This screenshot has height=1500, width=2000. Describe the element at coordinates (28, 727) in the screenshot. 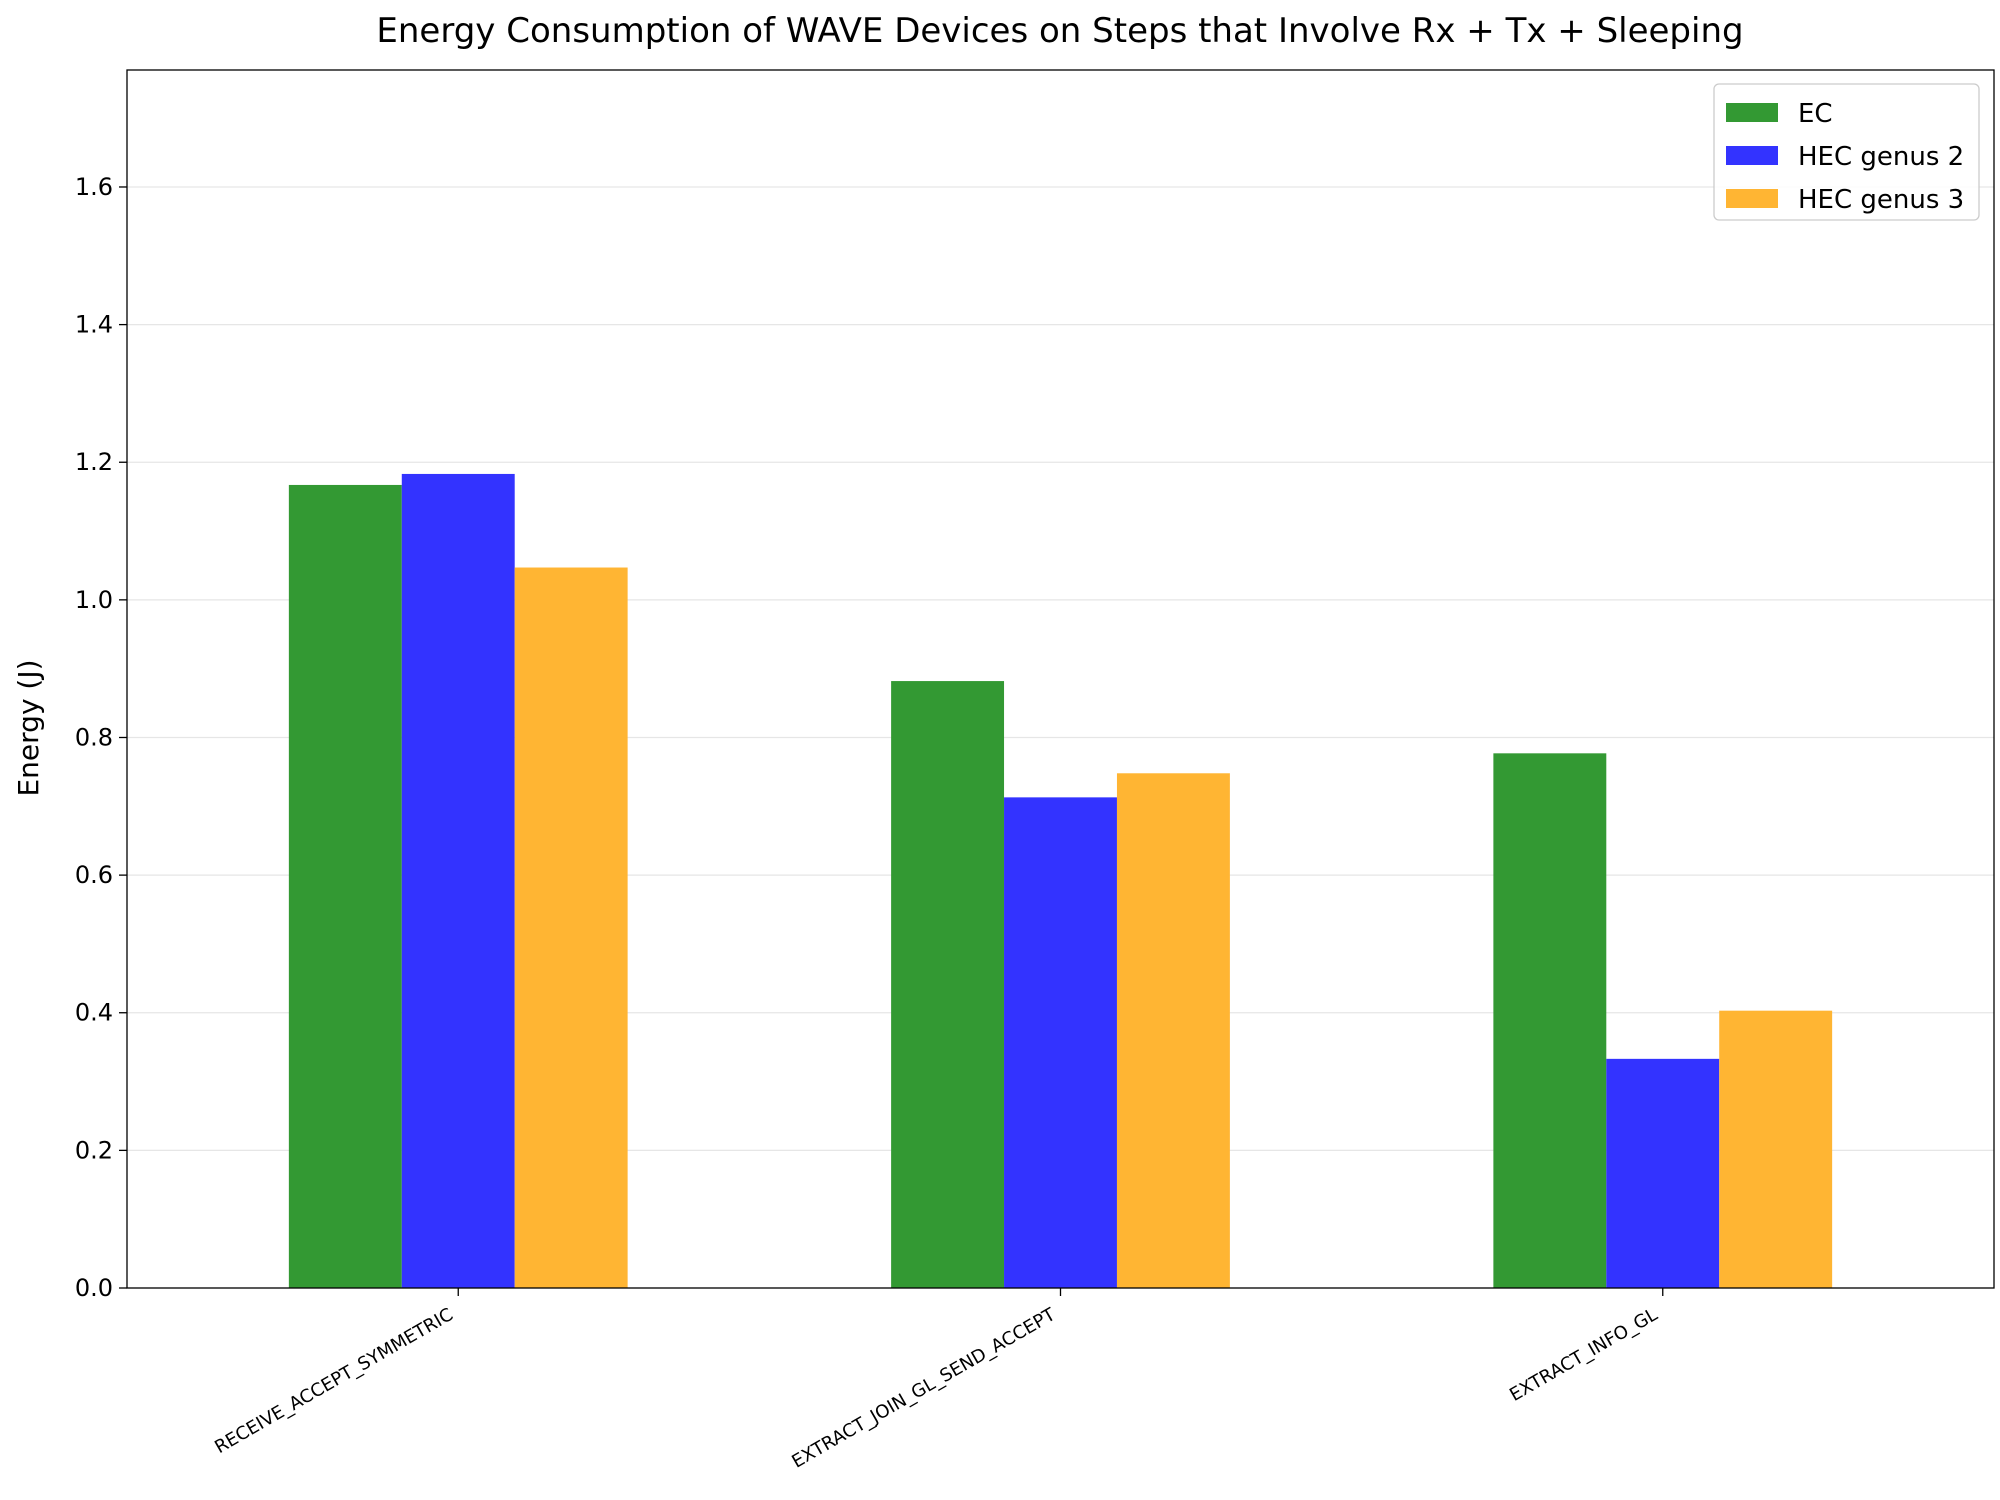

I see `y-axis-label: Energy (J)` at that location.